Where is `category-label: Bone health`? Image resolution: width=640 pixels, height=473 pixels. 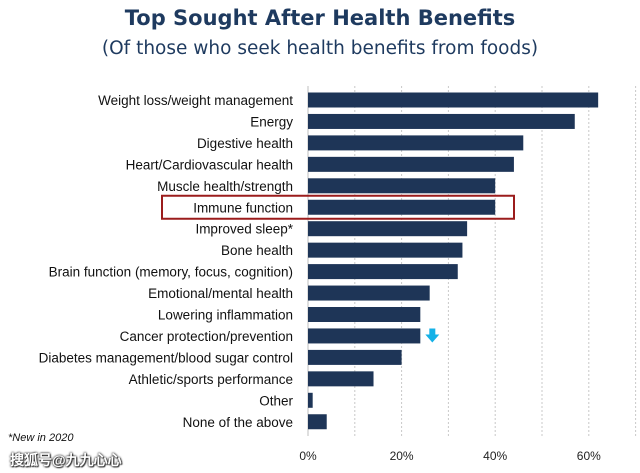 category-label: Bone health is located at coordinates (257, 250).